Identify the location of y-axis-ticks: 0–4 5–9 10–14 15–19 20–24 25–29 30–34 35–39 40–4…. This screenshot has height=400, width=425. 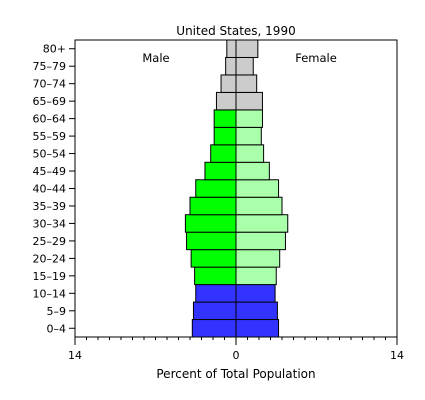
(54, 189).